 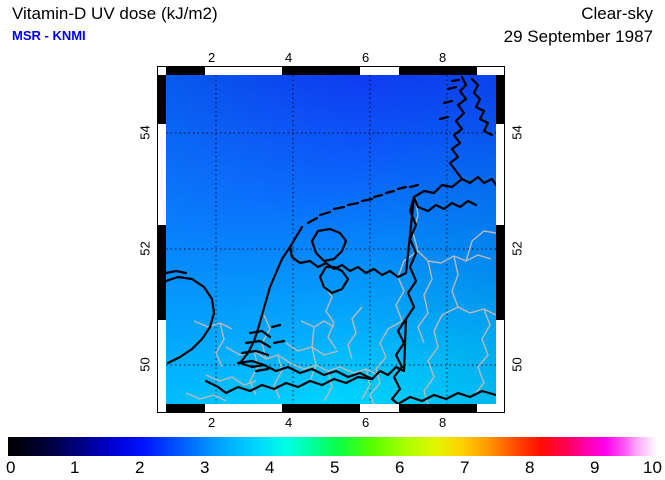 What do you see at coordinates (400, 467) in the screenshot?
I see `colorbar-tick-6: 6` at bounding box center [400, 467].